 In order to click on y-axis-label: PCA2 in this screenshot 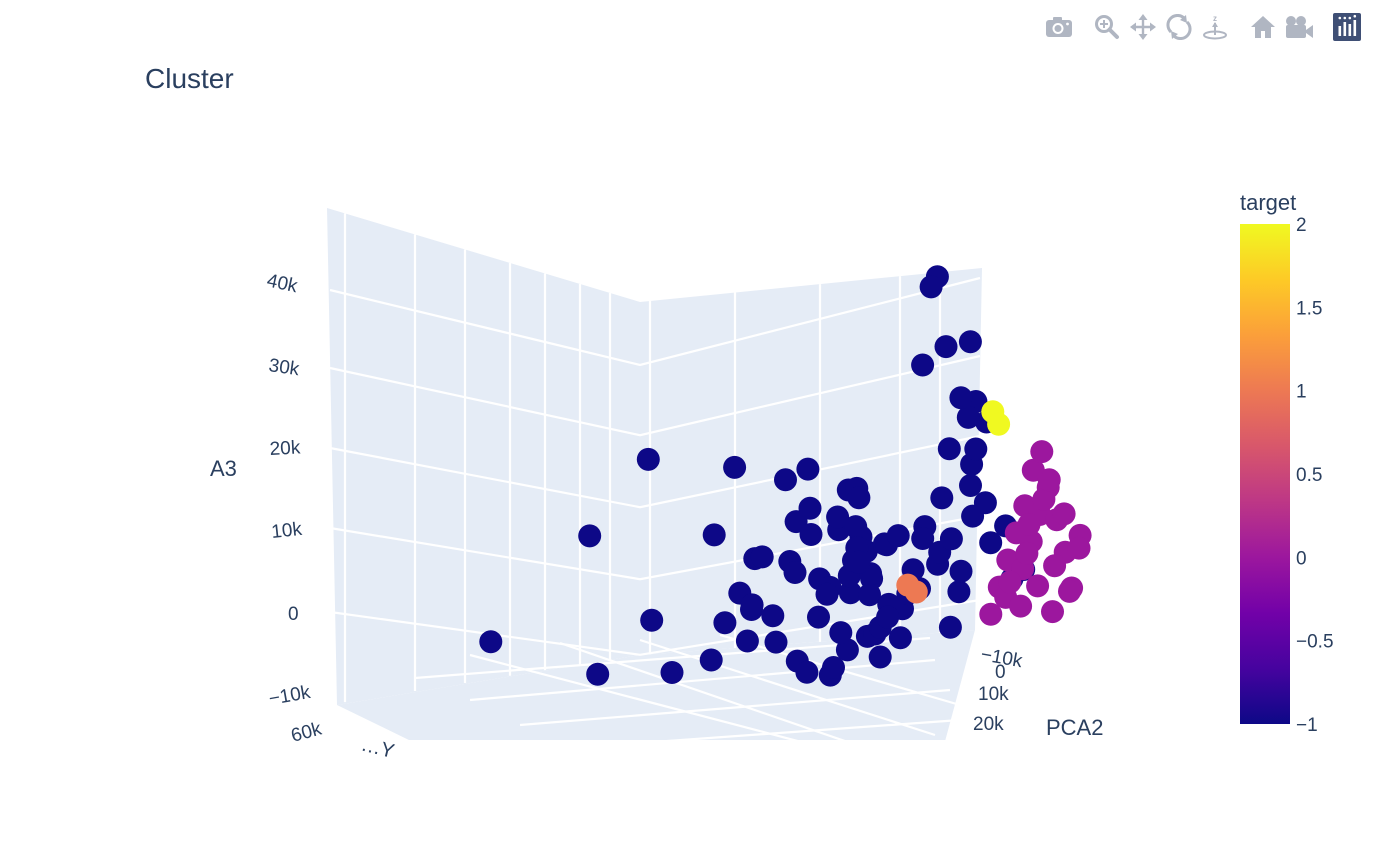, I will do `click(1074, 727)`.